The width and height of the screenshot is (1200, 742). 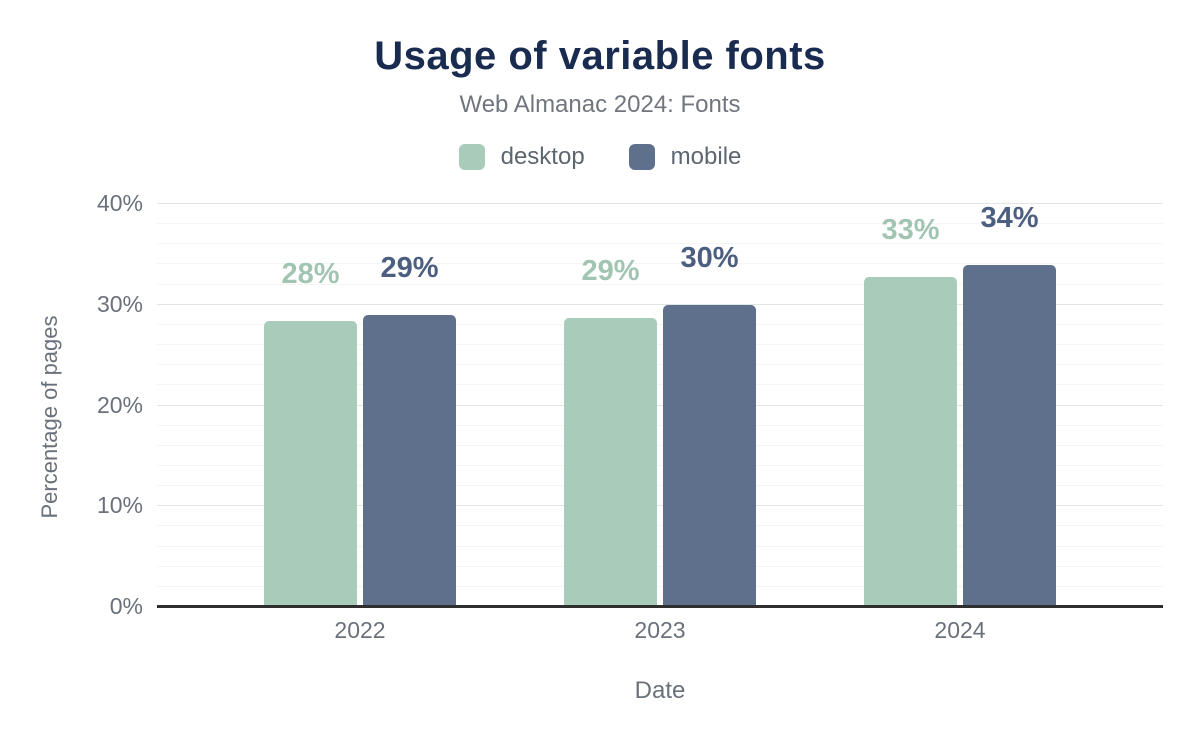 What do you see at coordinates (119, 203) in the screenshot?
I see `y-tick-40%: 40%` at bounding box center [119, 203].